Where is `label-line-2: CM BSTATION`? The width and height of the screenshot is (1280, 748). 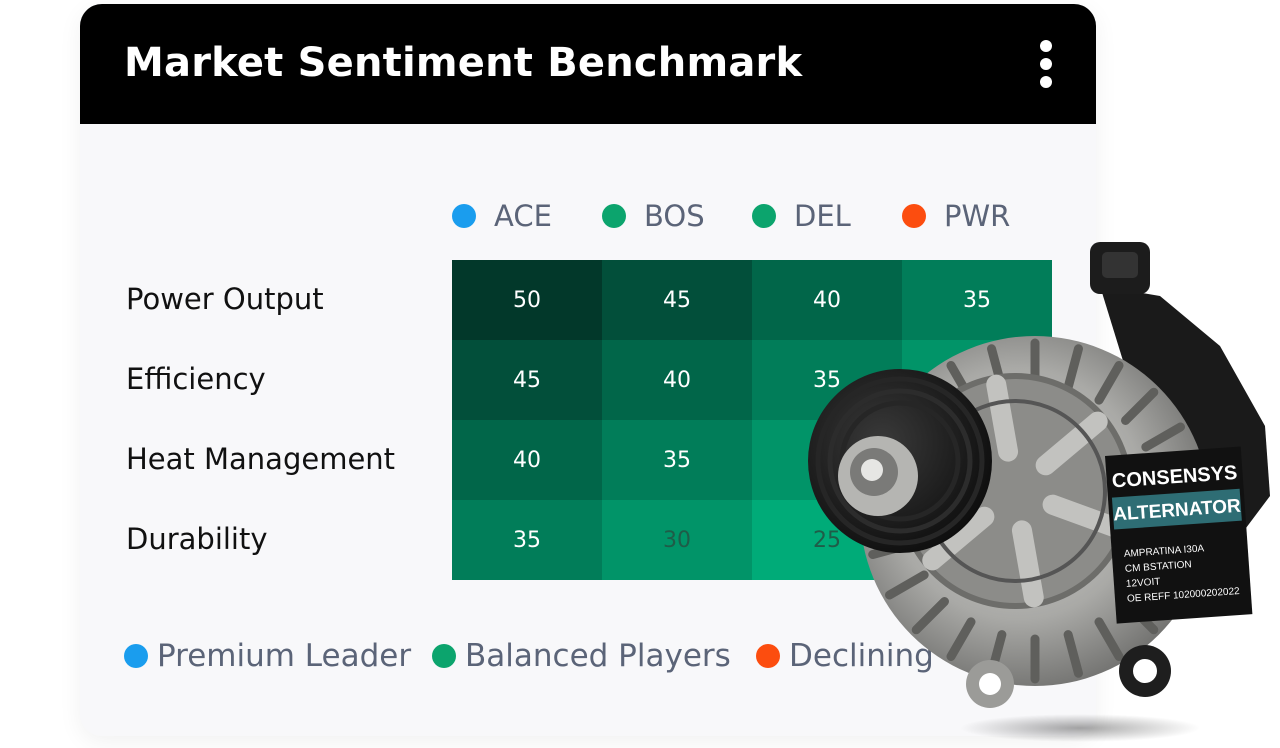
label-line-2: CM BSTATION is located at coordinates (1158, 567).